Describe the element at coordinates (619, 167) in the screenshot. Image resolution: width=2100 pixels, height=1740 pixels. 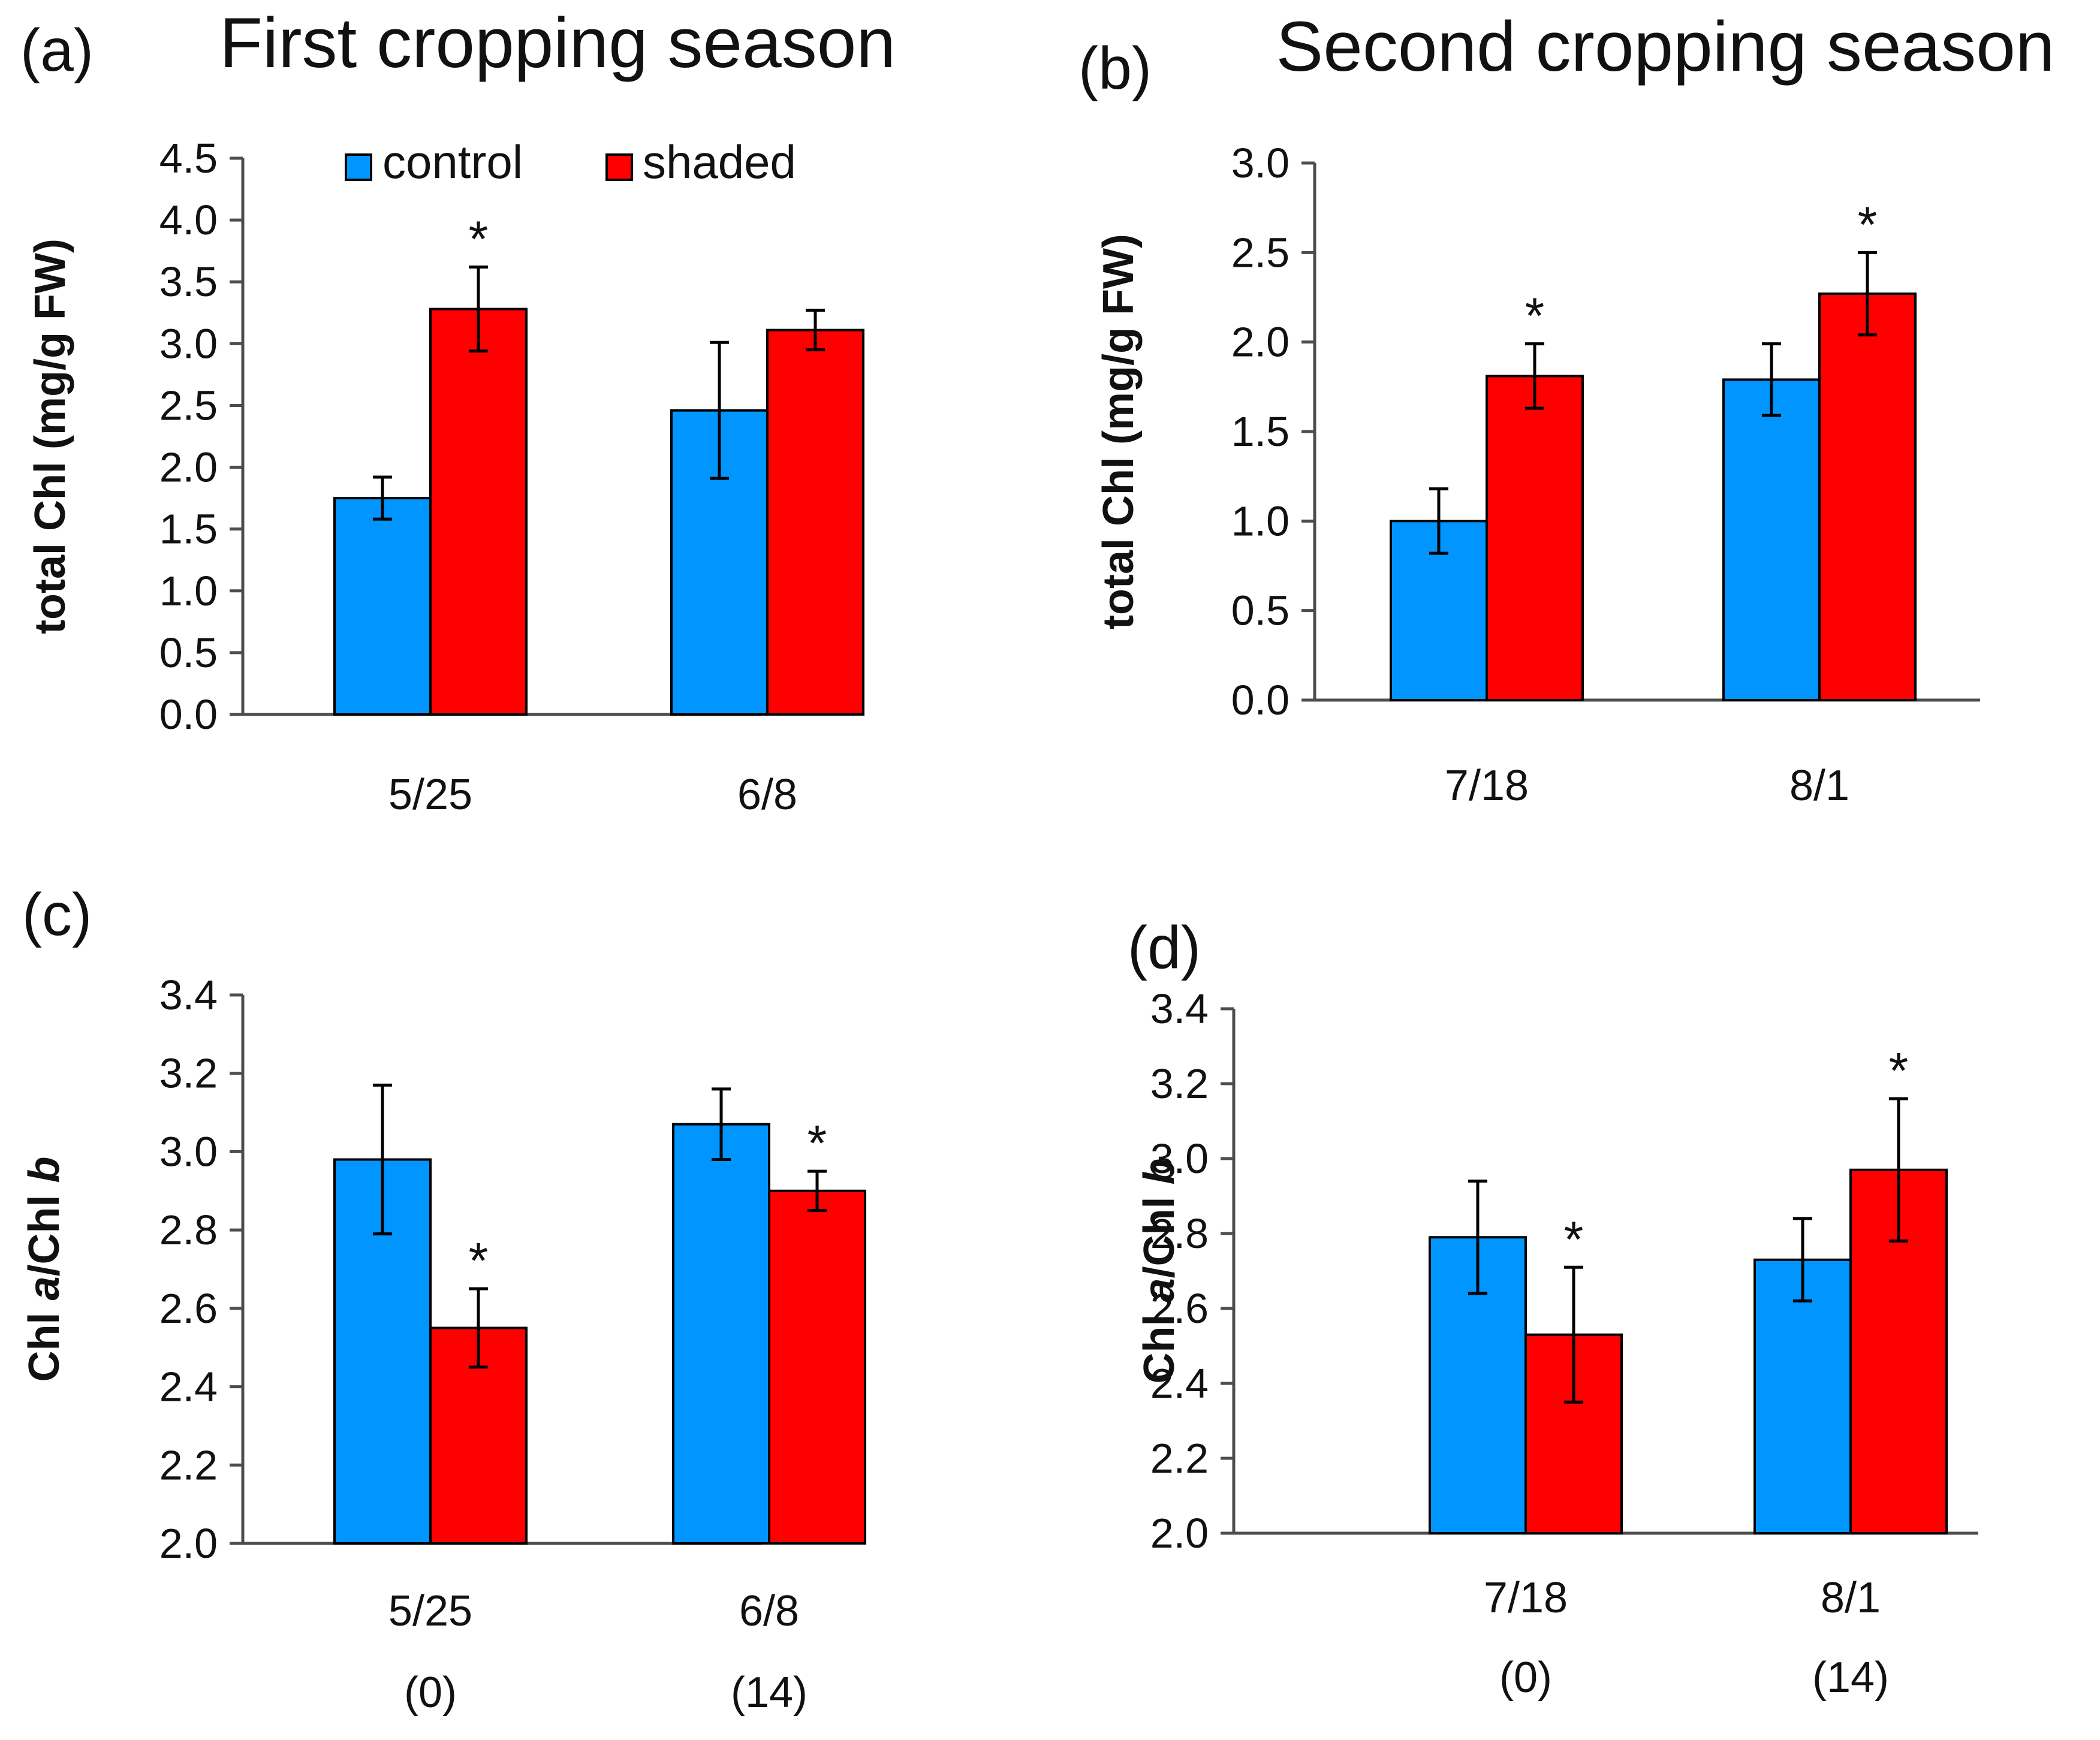
I see `legend-swatch-shaded` at that location.